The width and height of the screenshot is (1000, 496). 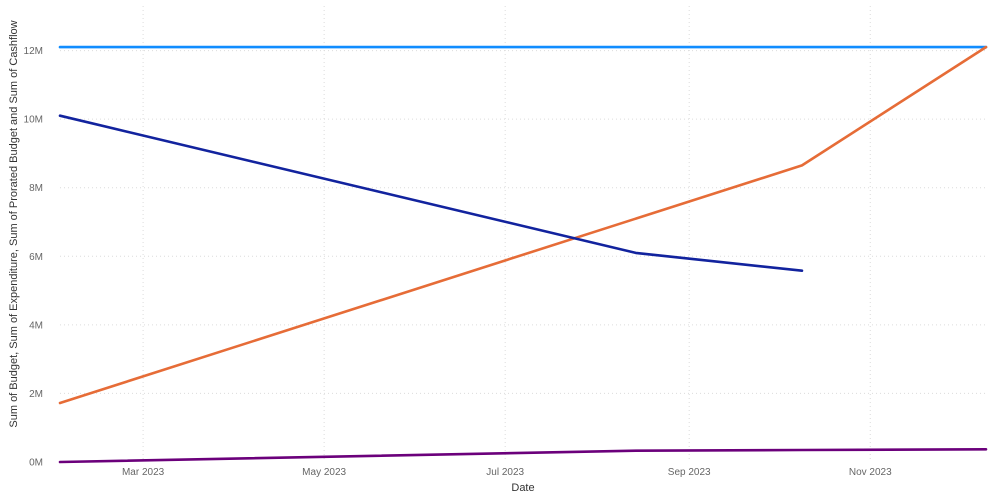 What do you see at coordinates (870, 472) in the screenshot?
I see `x-tick-label: Nov 2023` at bounding box center [870, 472].